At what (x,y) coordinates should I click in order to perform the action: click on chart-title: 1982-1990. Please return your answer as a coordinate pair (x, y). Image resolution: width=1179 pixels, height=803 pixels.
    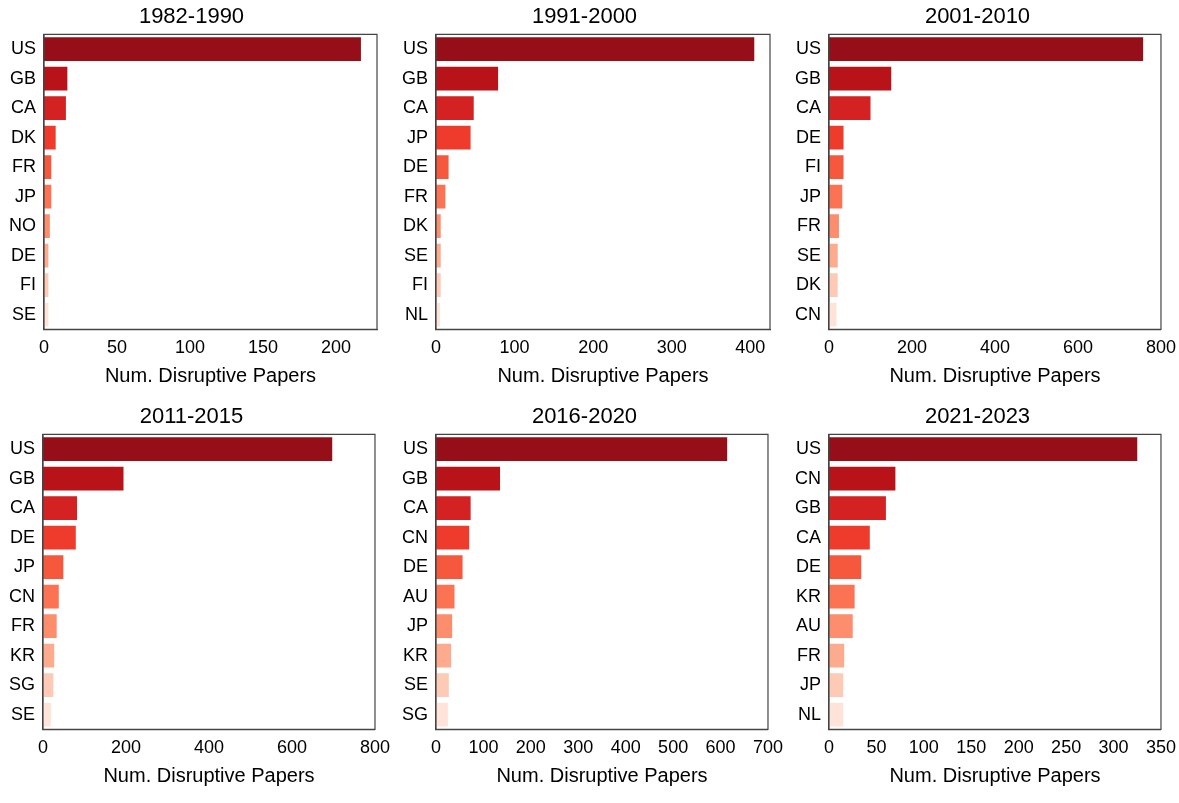
    Looking at the image, I should click on (191, 16).